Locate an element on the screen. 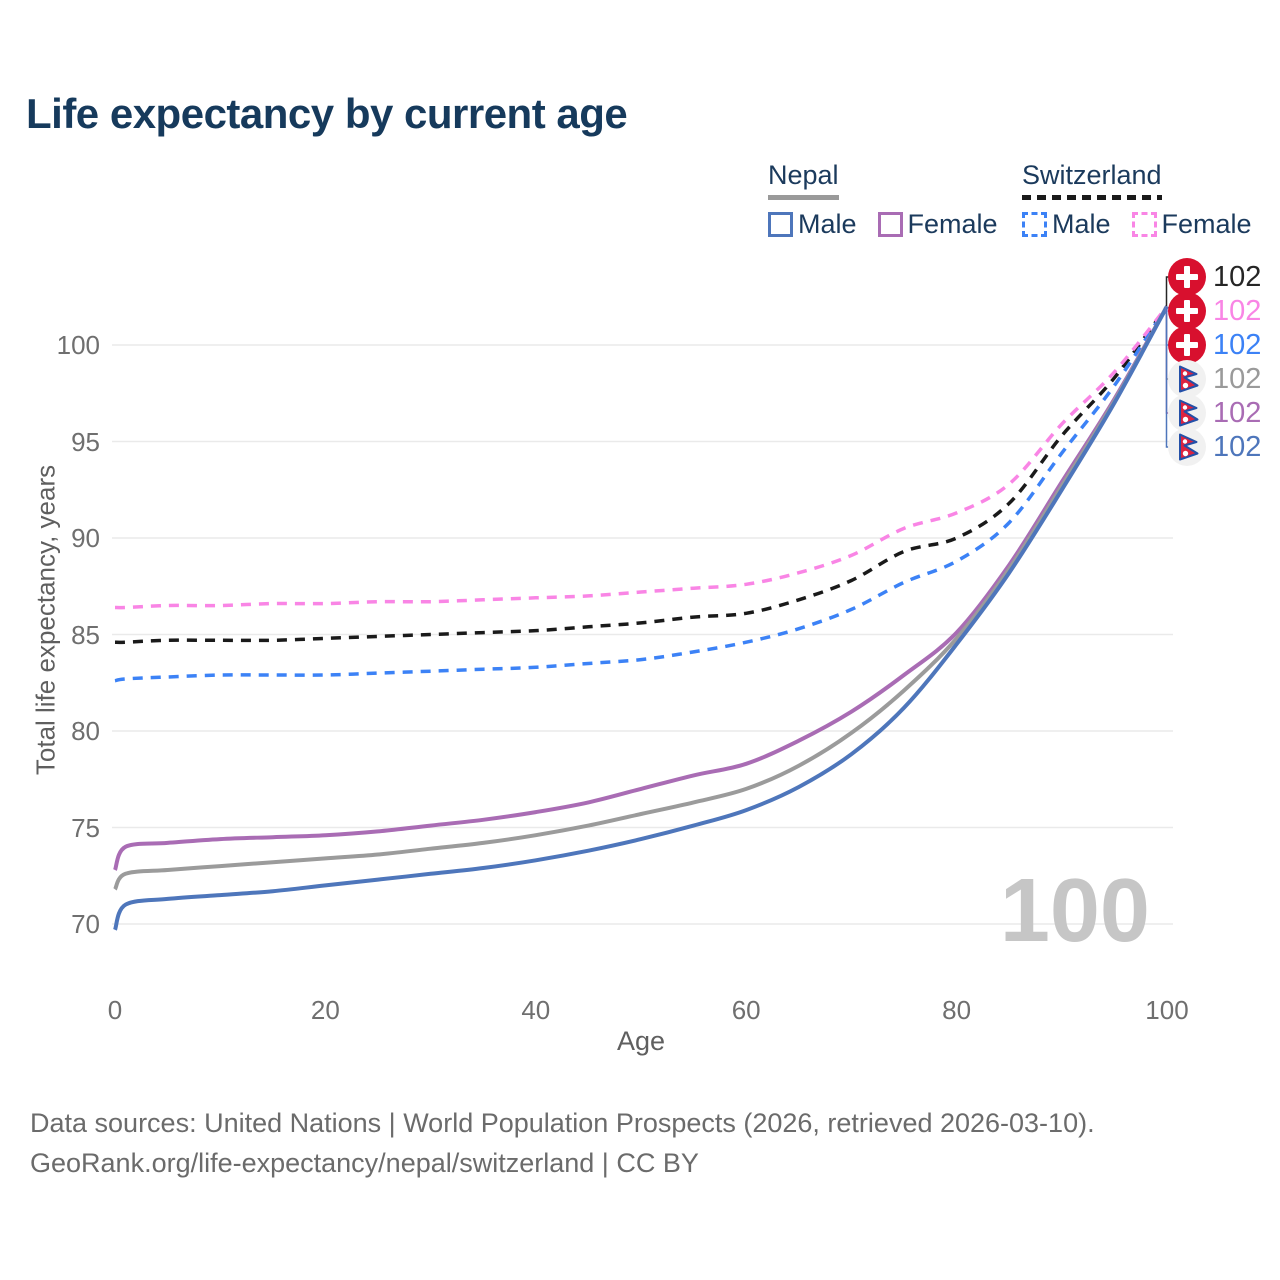 This screenshot has height=1280, width=1280. y-tick-label-100: 100 is located at coordinates (78, 345).